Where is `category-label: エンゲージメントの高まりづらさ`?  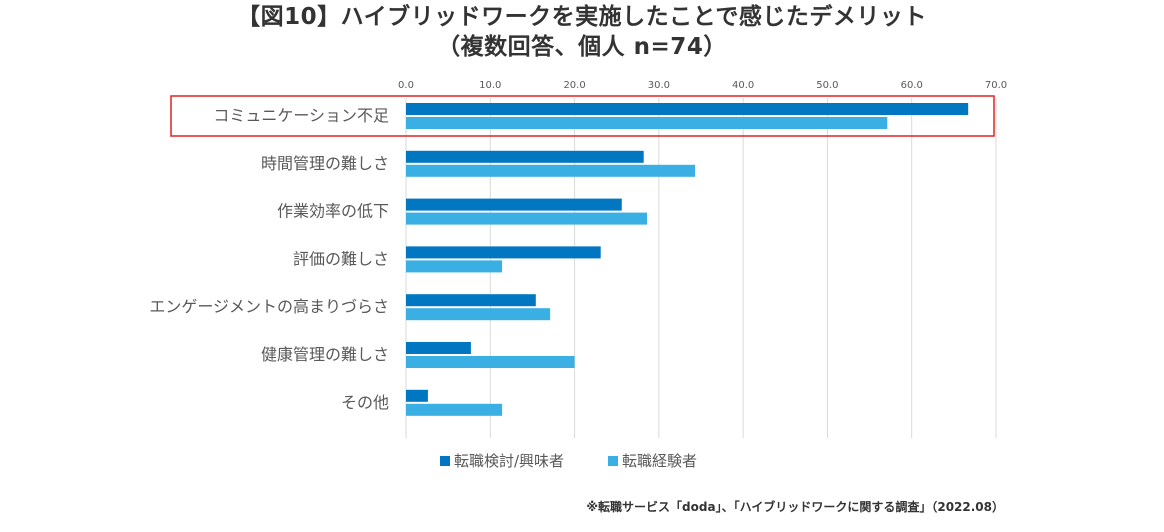
category-label: エンゲージメントの高まりづらさ is located at coordinates (269, 306).